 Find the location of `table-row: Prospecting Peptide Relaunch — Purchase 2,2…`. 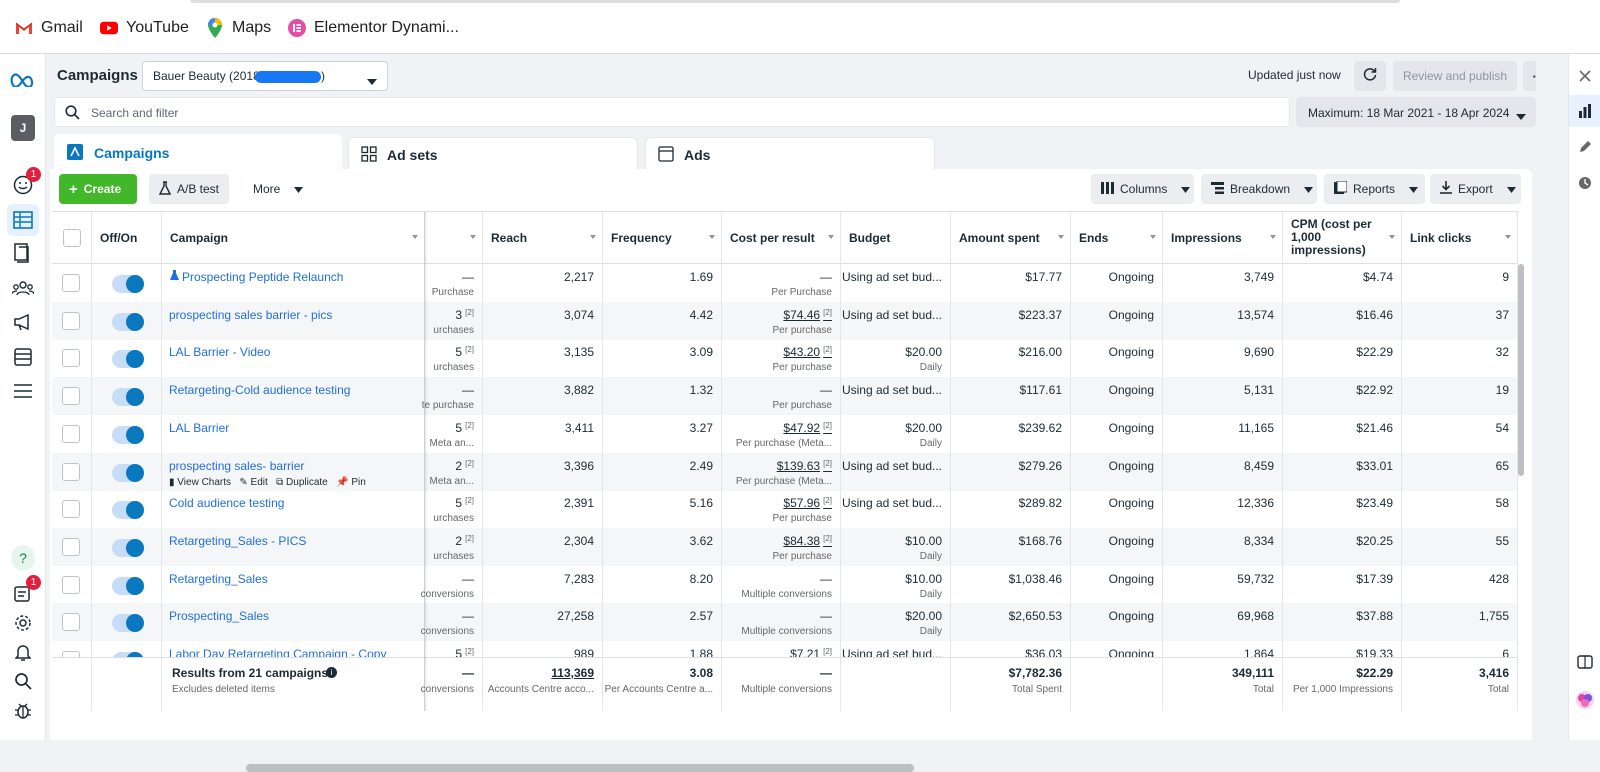

table-row: Prospecting Peptide Relaunch — Purchase 2,2… is located at coordinates (785, 283).